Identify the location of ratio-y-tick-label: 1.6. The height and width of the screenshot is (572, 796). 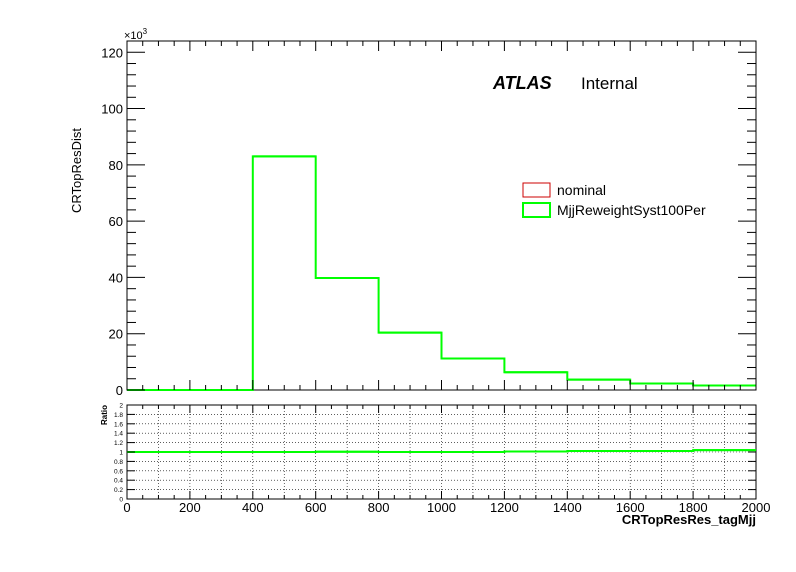
(118, 424).